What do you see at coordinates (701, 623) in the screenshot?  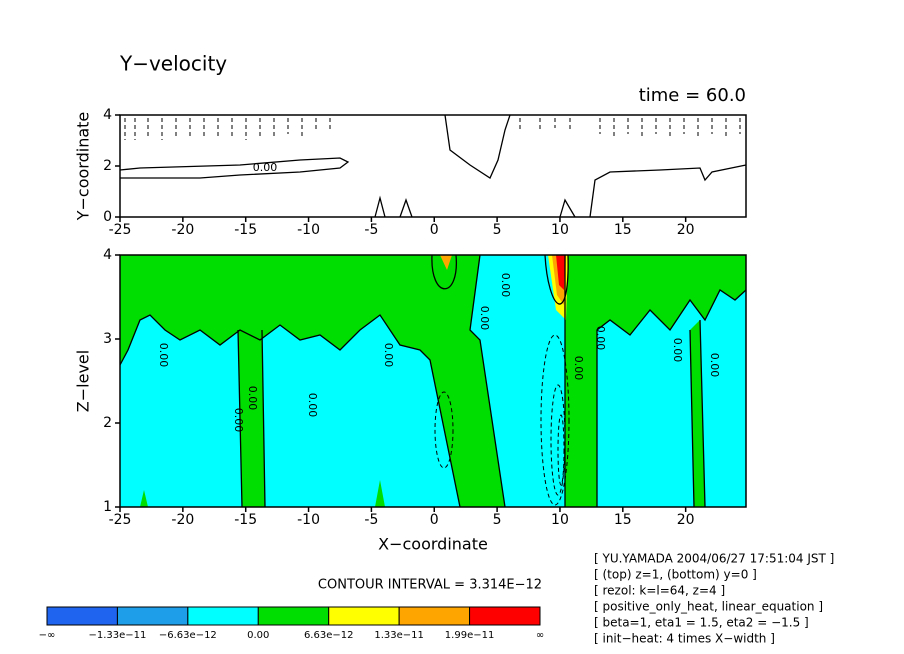 I see `info-line: [ beta=1, eta1 = 1.5, eta2 = −1.5 ]` at bounding box center [701, 623].